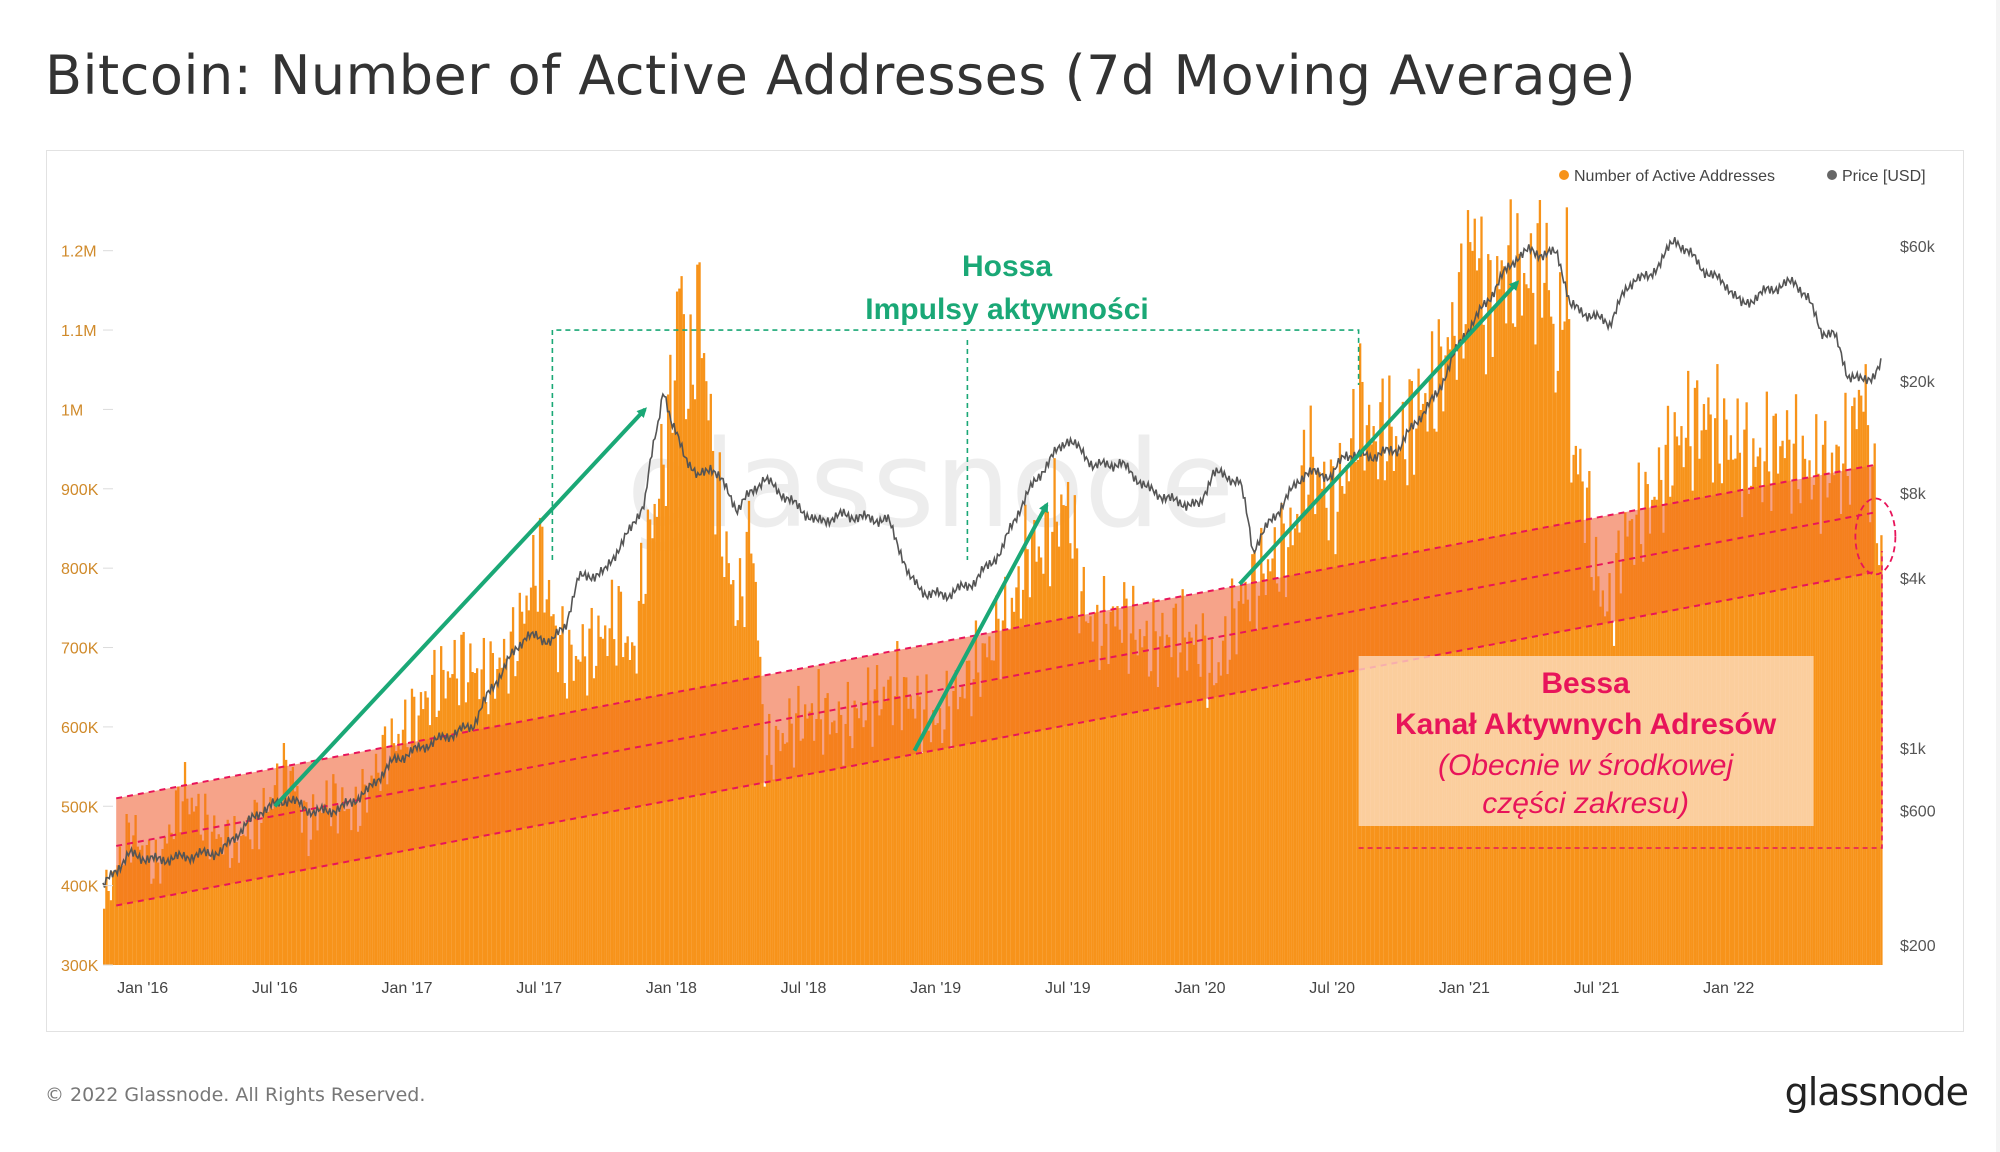 The image size is (2000, 1152). What do you see at coordinates (1006, 309) in the screenshot?
I see `bull-label-subtitle: Impulsy aktywności` at bounding box center [1006, 309].